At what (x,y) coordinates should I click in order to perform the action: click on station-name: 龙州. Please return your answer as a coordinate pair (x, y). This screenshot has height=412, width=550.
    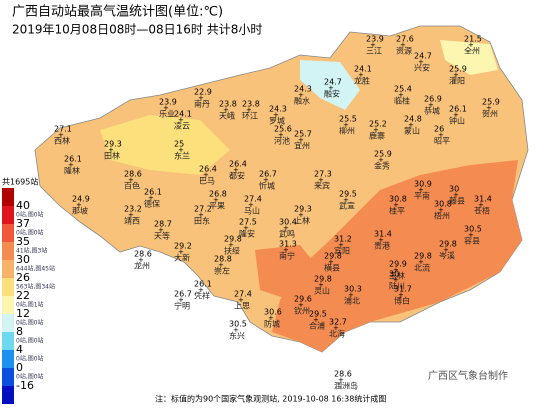
    Looking at the image, I should click on (142, 266).